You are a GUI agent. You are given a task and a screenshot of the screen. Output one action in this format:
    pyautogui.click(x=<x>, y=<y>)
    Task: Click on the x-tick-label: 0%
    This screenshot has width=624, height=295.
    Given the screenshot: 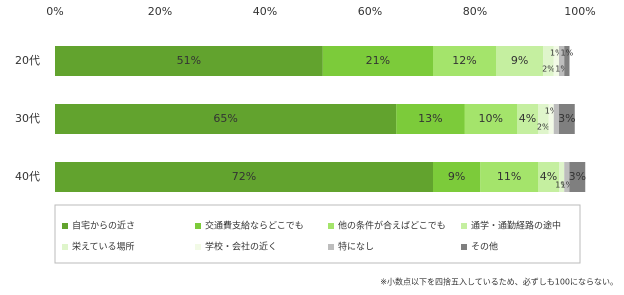 What is the action you would take?
    pyautogui.click(x=54, y=11)
    